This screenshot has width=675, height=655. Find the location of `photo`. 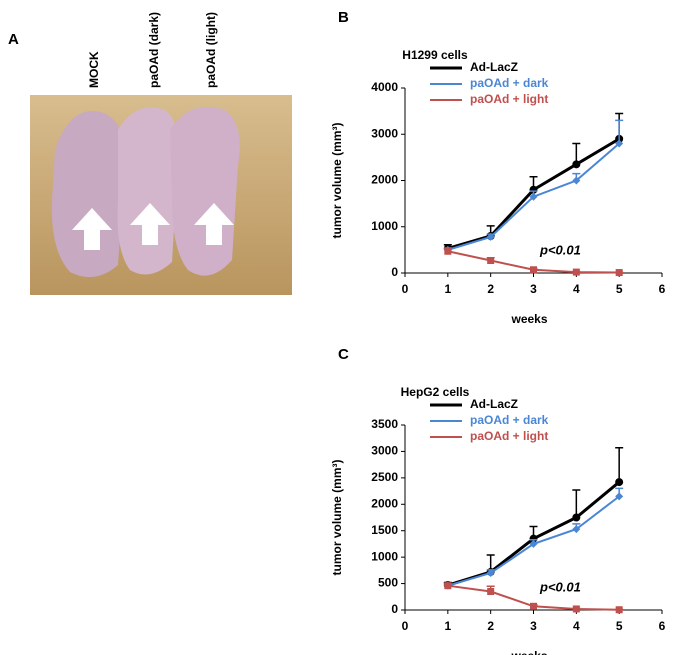

photo is located at coordinates (161, 195).